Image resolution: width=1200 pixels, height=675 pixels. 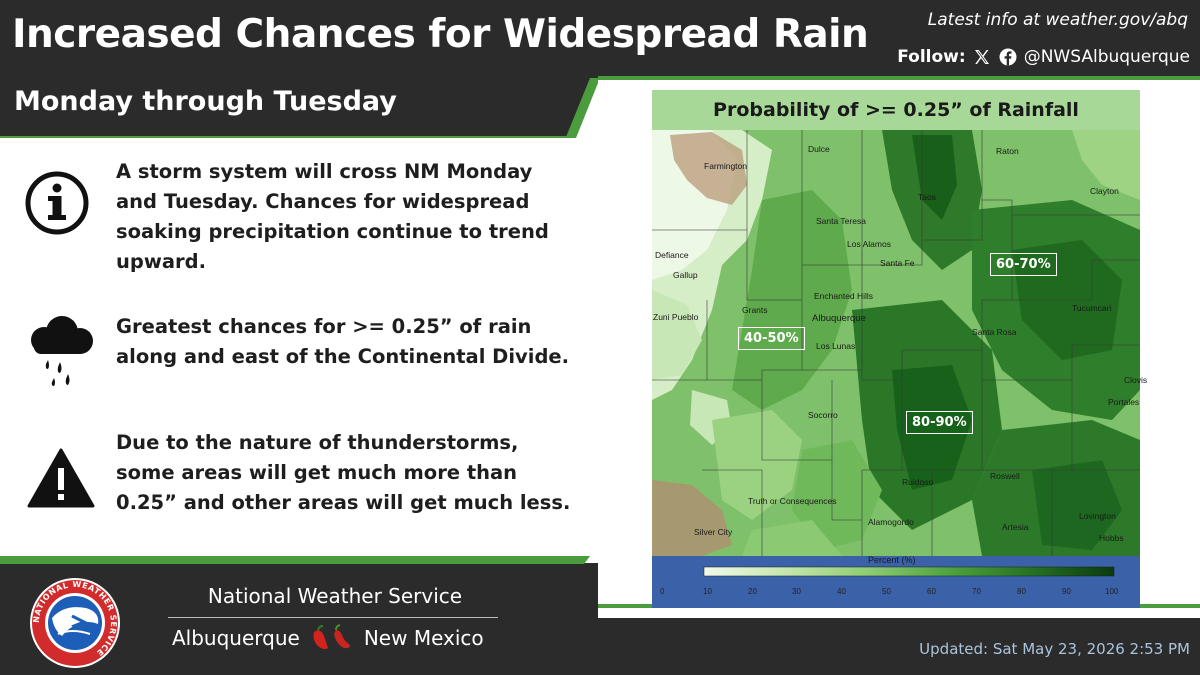 I want to click on city-portales: Portales, so click(x=1124, y=402).